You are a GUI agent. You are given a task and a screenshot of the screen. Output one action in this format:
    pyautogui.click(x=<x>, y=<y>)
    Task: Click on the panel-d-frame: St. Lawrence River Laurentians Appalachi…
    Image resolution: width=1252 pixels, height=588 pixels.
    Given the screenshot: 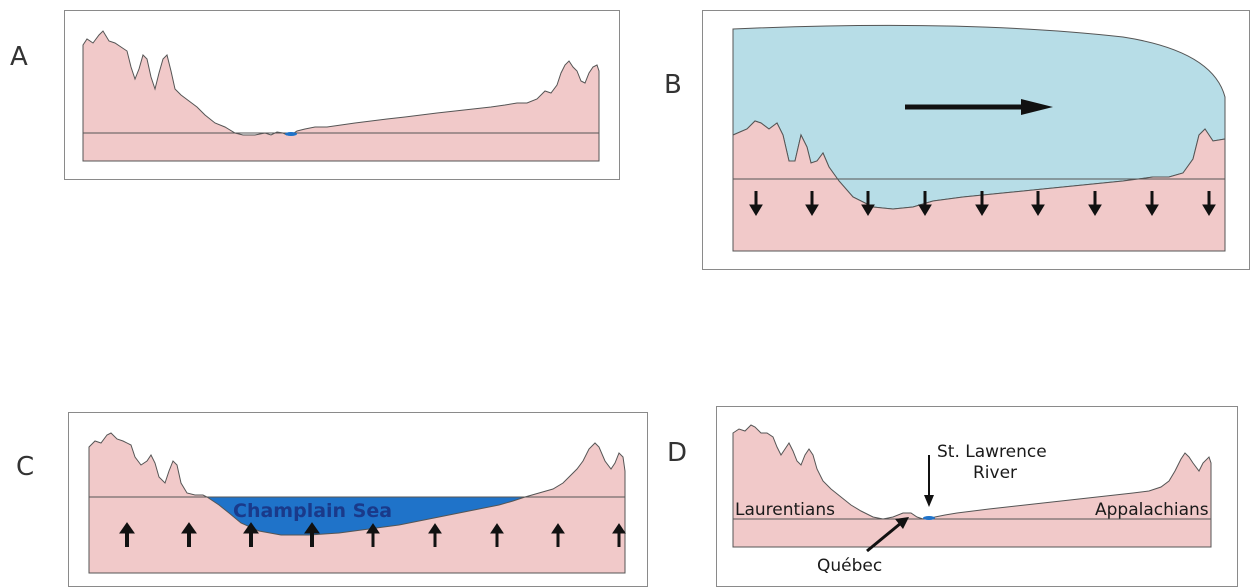 What is the action you would take?
    pyautogui.click(x=977, y=496)
    